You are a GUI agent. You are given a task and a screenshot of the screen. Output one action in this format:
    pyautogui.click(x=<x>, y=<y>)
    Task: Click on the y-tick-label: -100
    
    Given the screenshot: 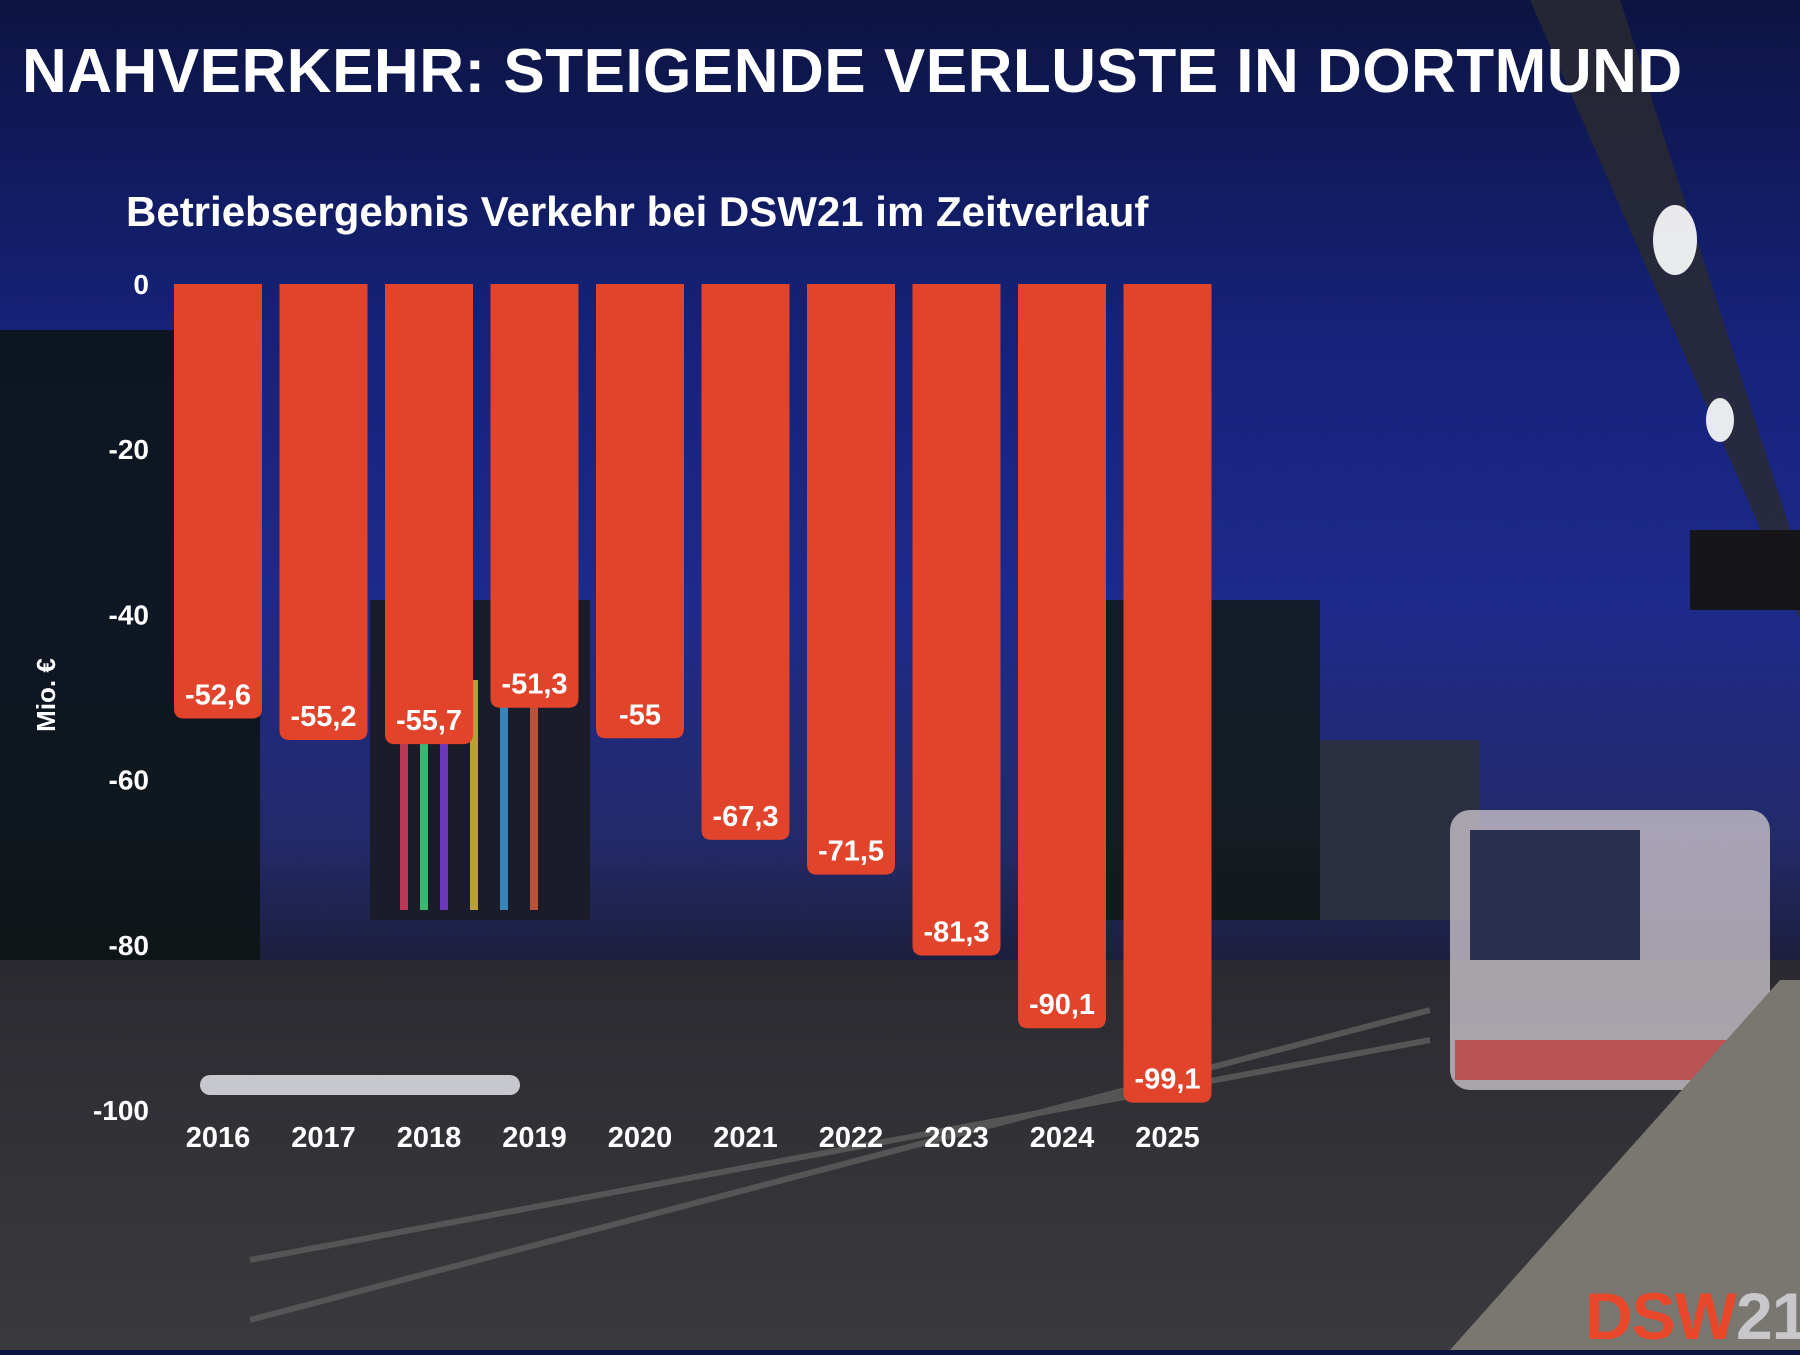 What is the action you would take?
    pyautogui.click(x=121, y=1110)
    